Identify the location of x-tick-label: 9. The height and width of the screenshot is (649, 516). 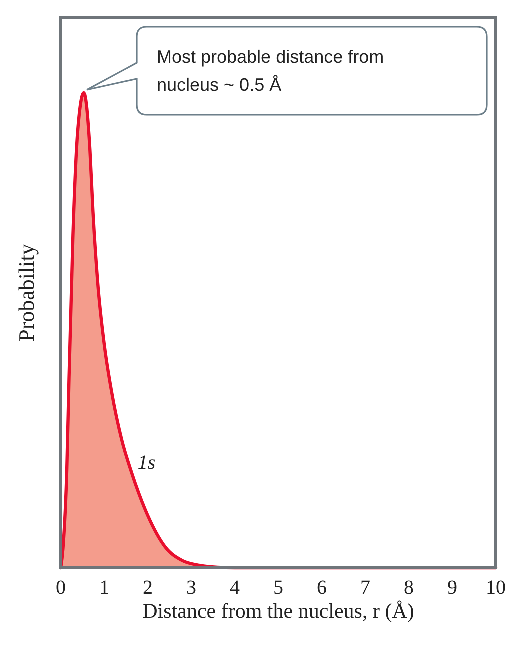
(453, 588).